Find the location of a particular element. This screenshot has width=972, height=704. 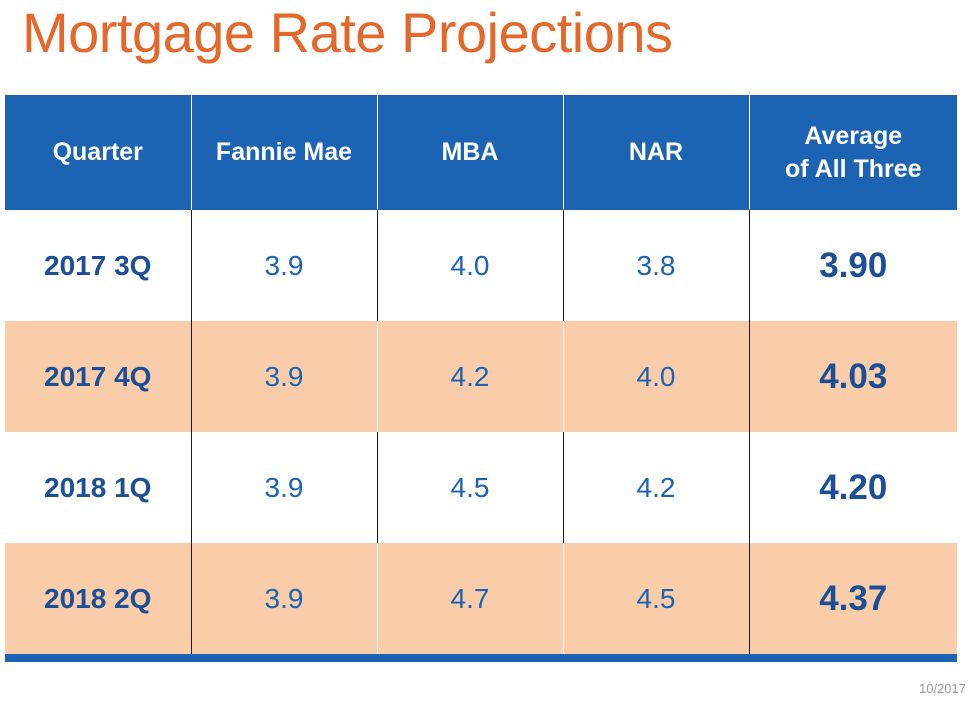

footer-date: 10/2017 is located at coordinates (942, 688).